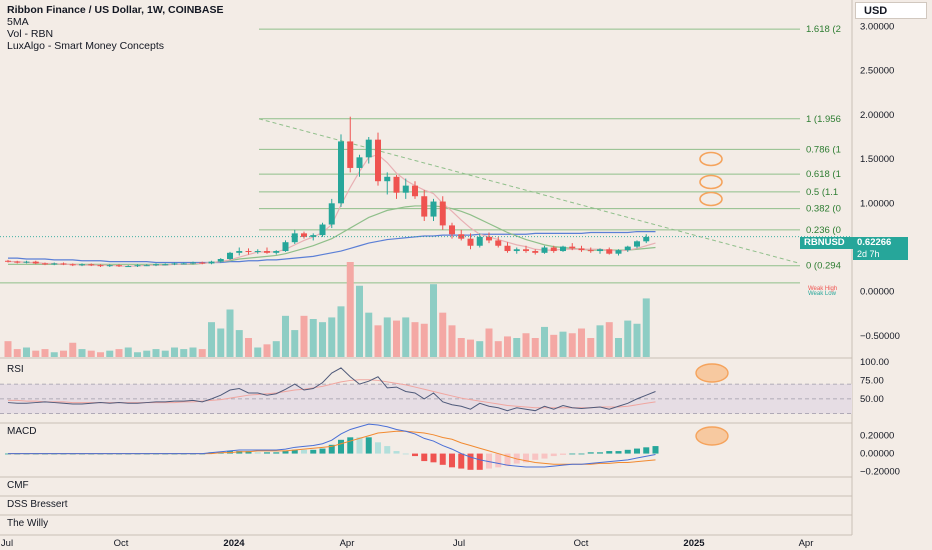 The height and width of the screenshot is (550, 932). Describe the element at coordinates (822, 192) in the screenshot. I see `fib-level-label: 0.5 (1.1` at that location.